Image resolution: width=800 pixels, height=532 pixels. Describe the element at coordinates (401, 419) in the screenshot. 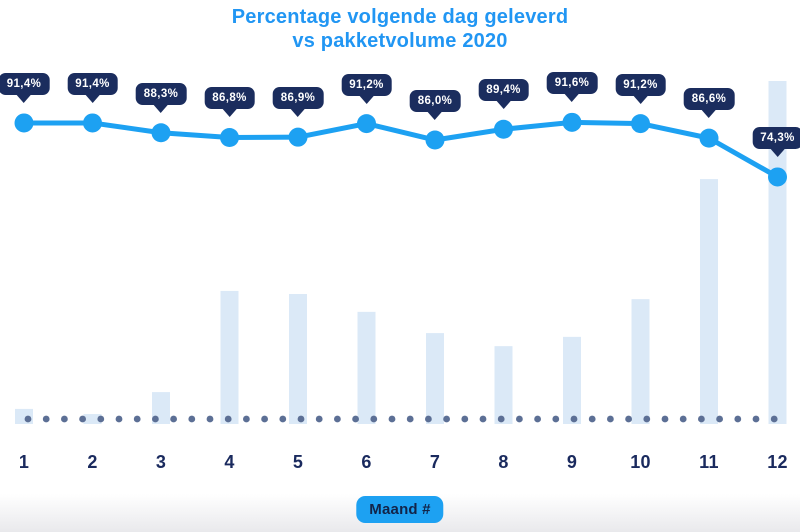

I see `dotted-baseline` at that location.